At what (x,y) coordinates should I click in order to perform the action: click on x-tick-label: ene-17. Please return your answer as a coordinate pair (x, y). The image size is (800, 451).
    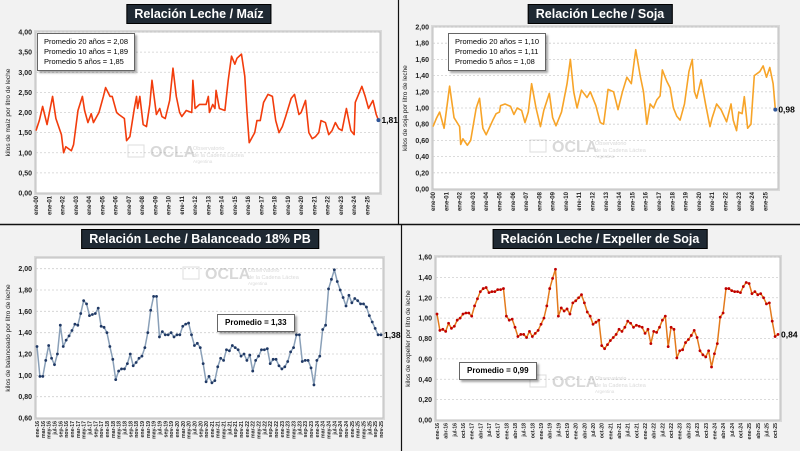
    Looking at the image, I should click on (73, 429).